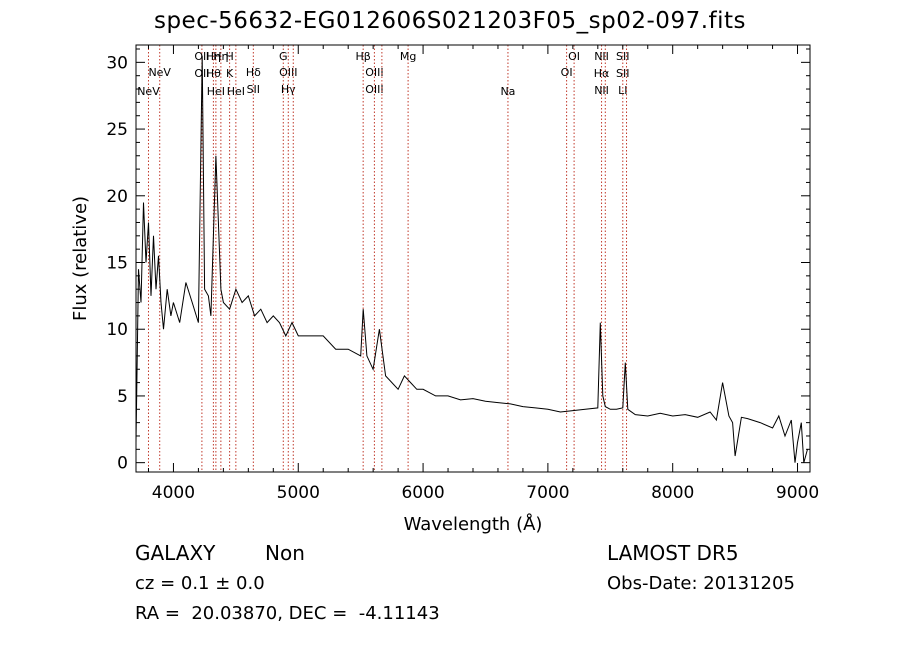  What do you see at coordinates (283, 56) in the screenshot?
I see `spectral-line-label: G` at bounding box center [283, 56].